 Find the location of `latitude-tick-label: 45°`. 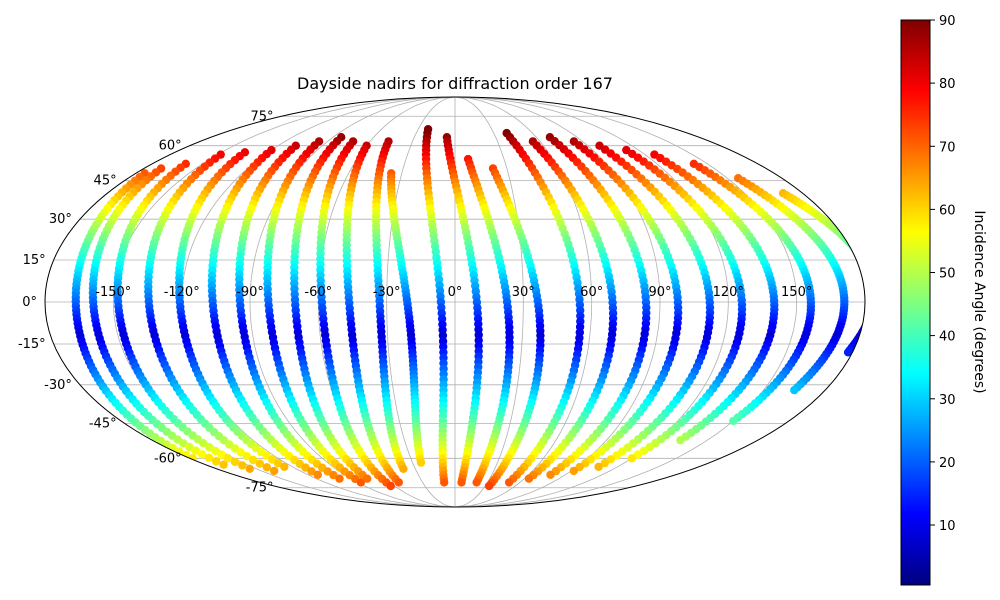

latitude-tick-label: 45° is located at coordinates (105, 181).